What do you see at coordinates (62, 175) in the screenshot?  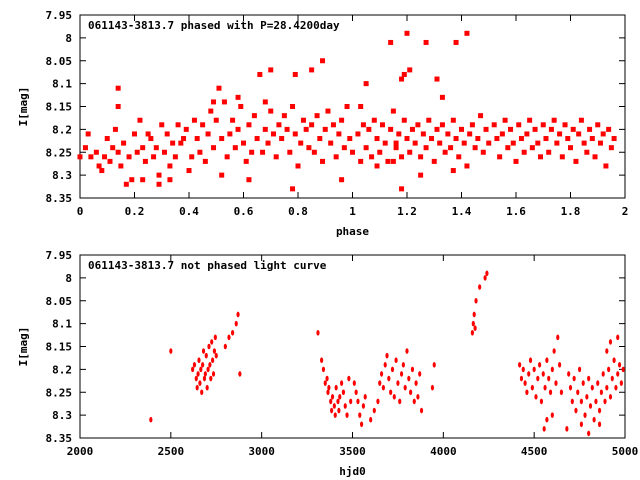 I see `y-tick-label: 8.3` at bounding box center [62, 175].